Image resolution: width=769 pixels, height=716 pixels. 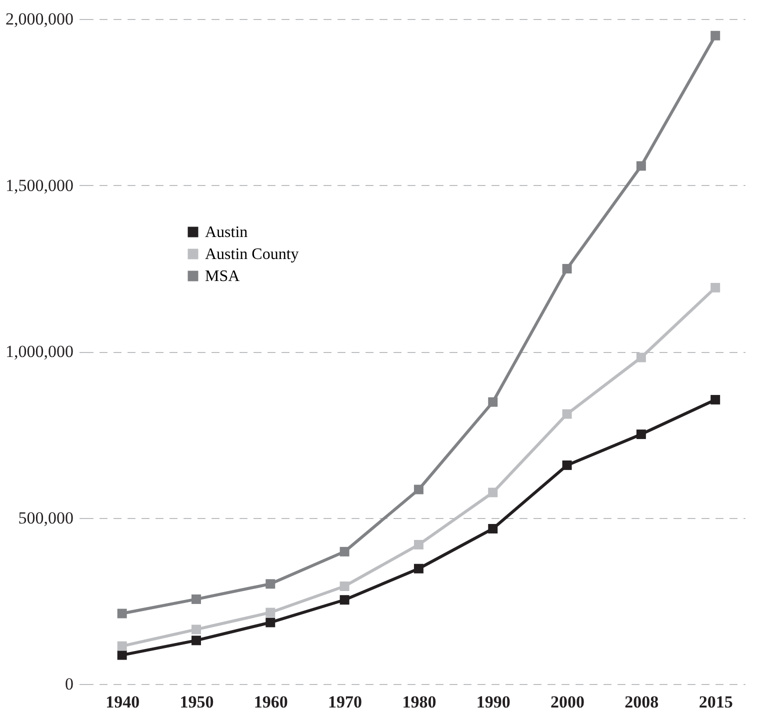 What do you see at coordinates (252, 254) in the screenshot?
I see `legend-label: Austin County` at bounding box center [252, 254].